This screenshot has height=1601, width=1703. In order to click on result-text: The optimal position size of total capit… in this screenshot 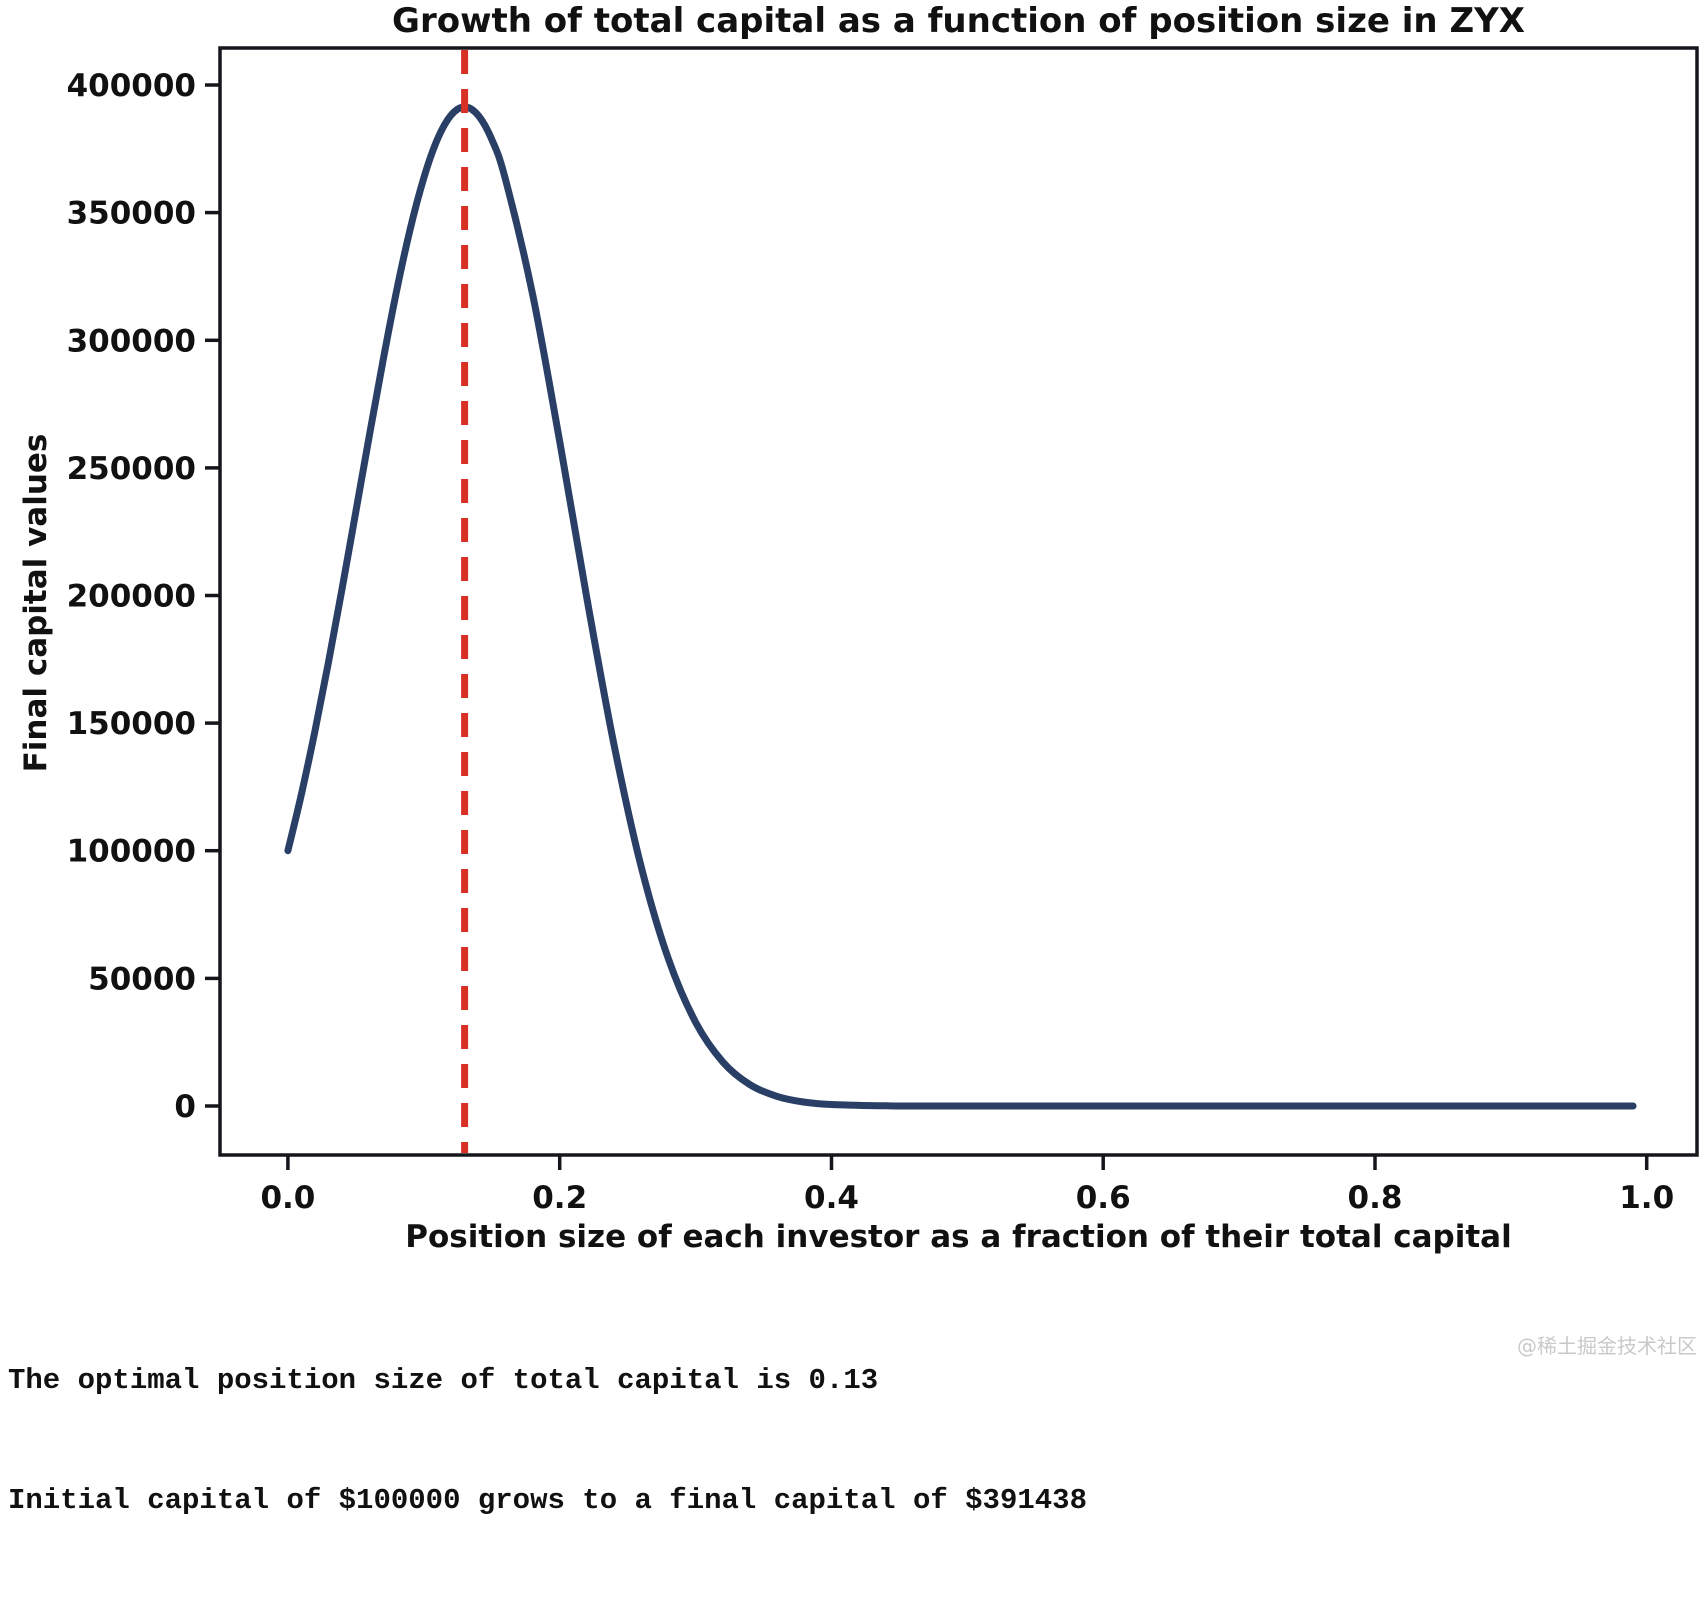, I will do `click(547, 1441)`.